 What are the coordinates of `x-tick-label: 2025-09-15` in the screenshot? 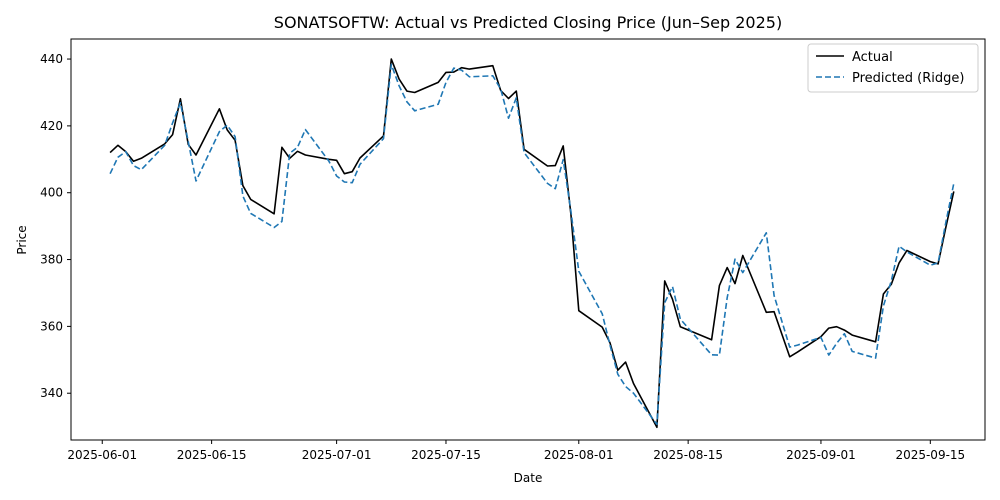 It's located at (930, 455).